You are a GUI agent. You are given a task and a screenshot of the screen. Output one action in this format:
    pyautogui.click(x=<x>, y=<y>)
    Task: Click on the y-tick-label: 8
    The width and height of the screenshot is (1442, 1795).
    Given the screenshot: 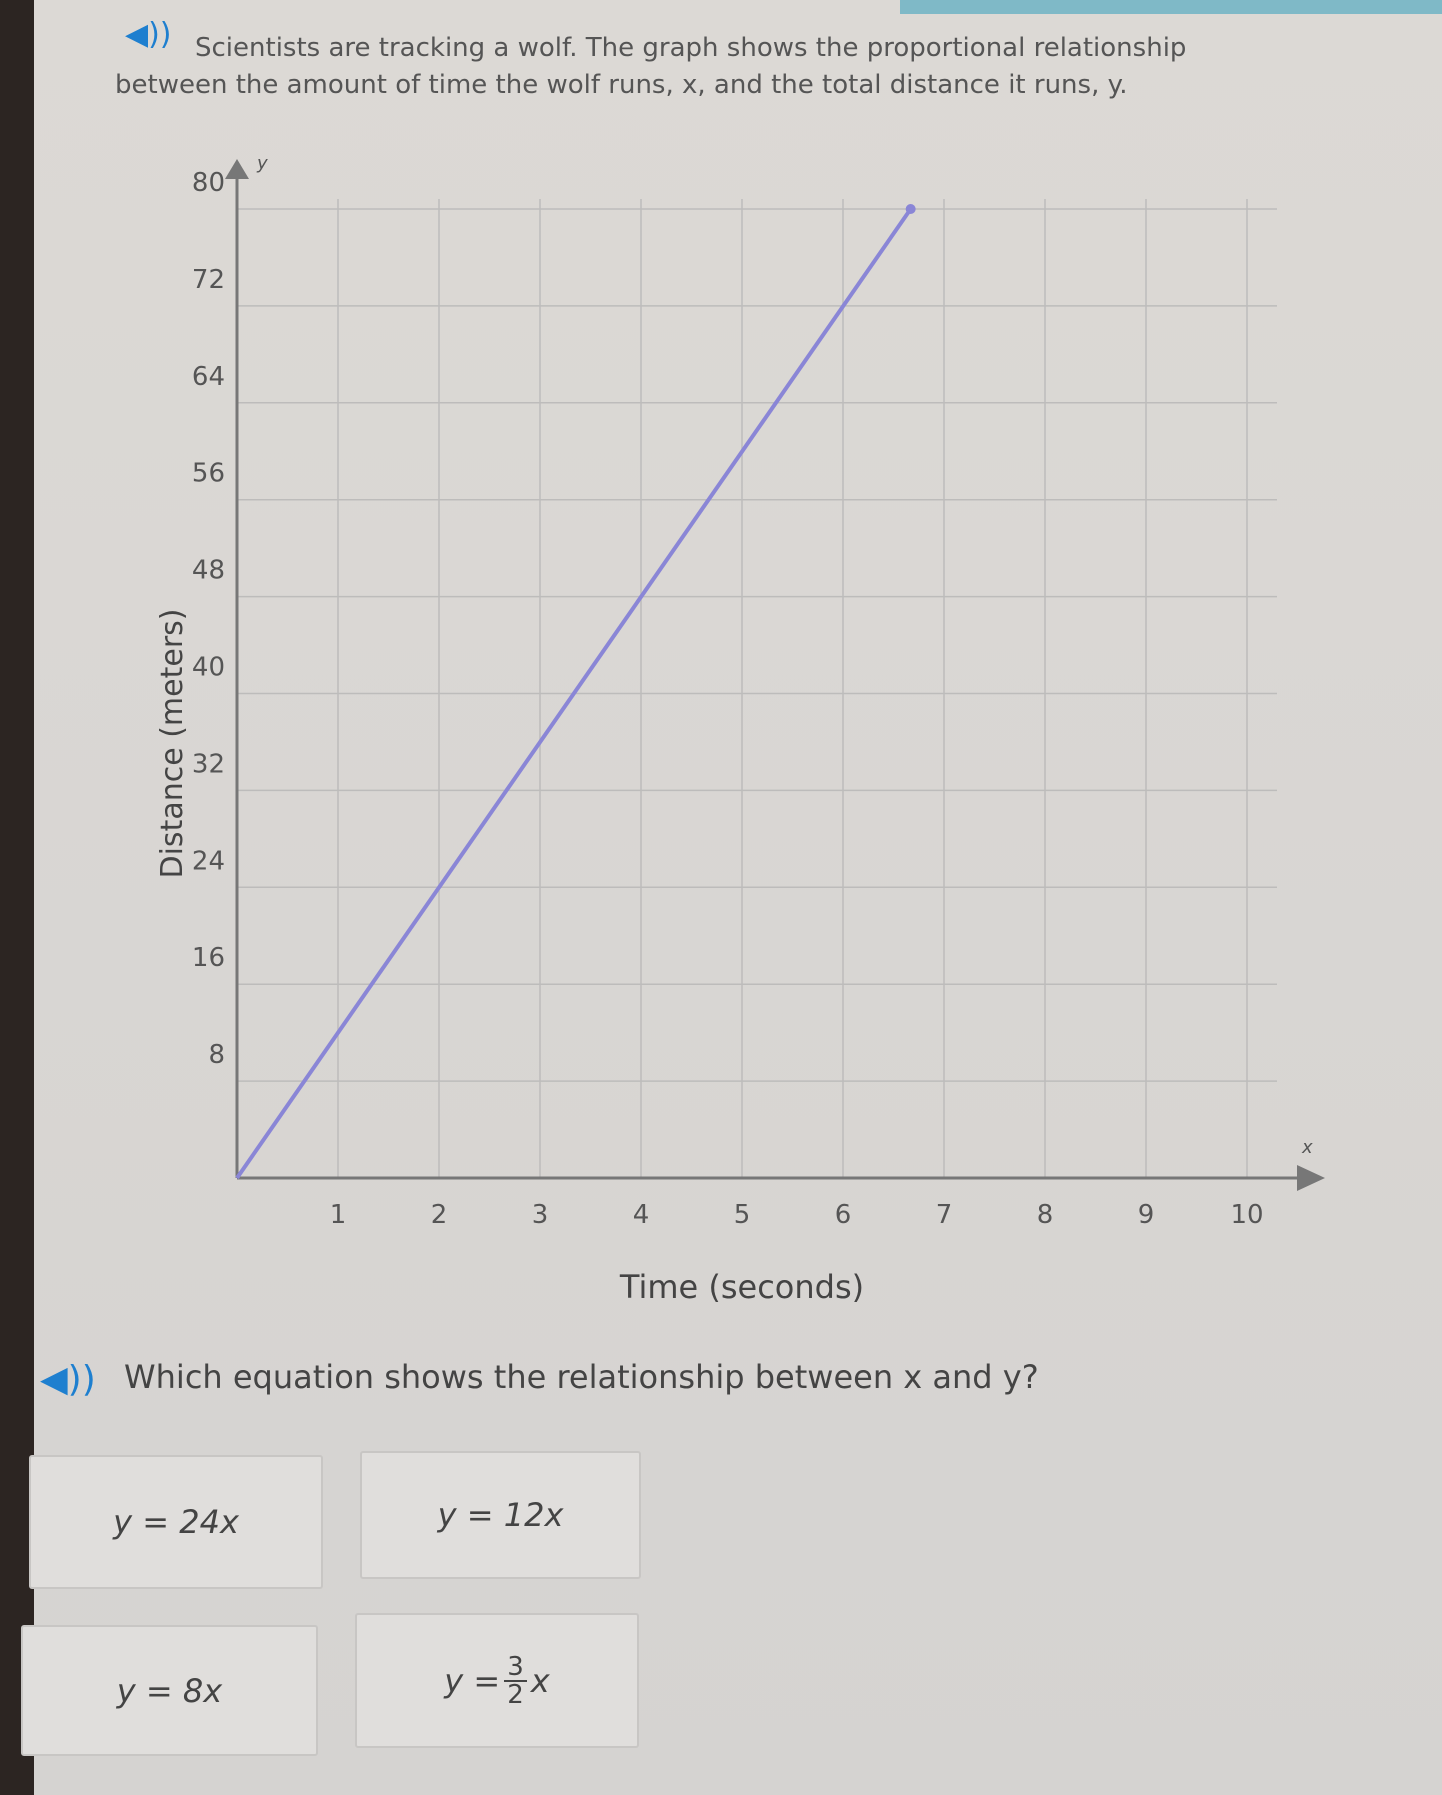 What is the action you would take?
    pyautogui.click(x=216, y=1055)
    